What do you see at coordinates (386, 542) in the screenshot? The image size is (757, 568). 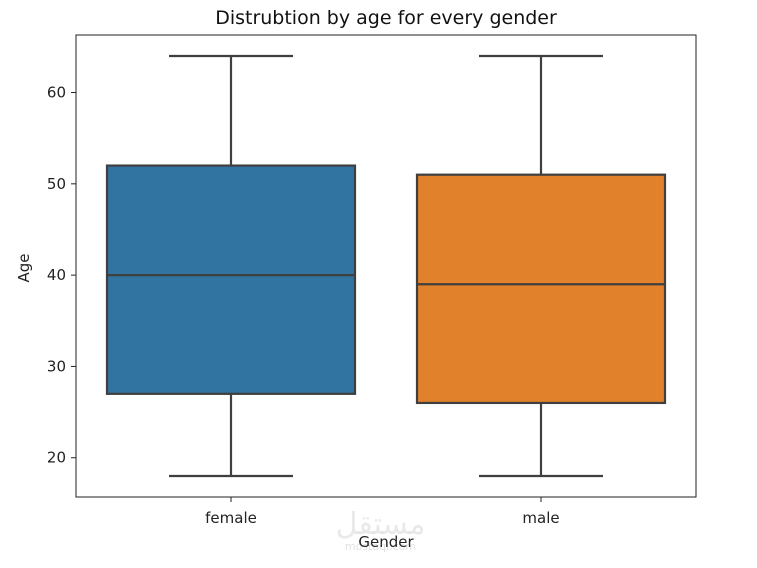 I see `x-axis-label: Gender` at bounding box center [386, 542].